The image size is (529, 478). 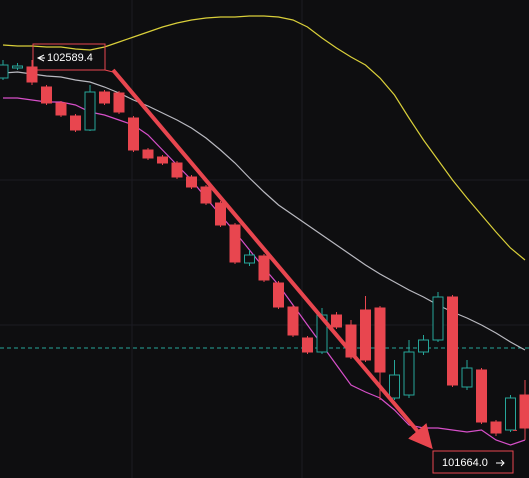 I want to click on high-label-box, so click(x=69, y=57).